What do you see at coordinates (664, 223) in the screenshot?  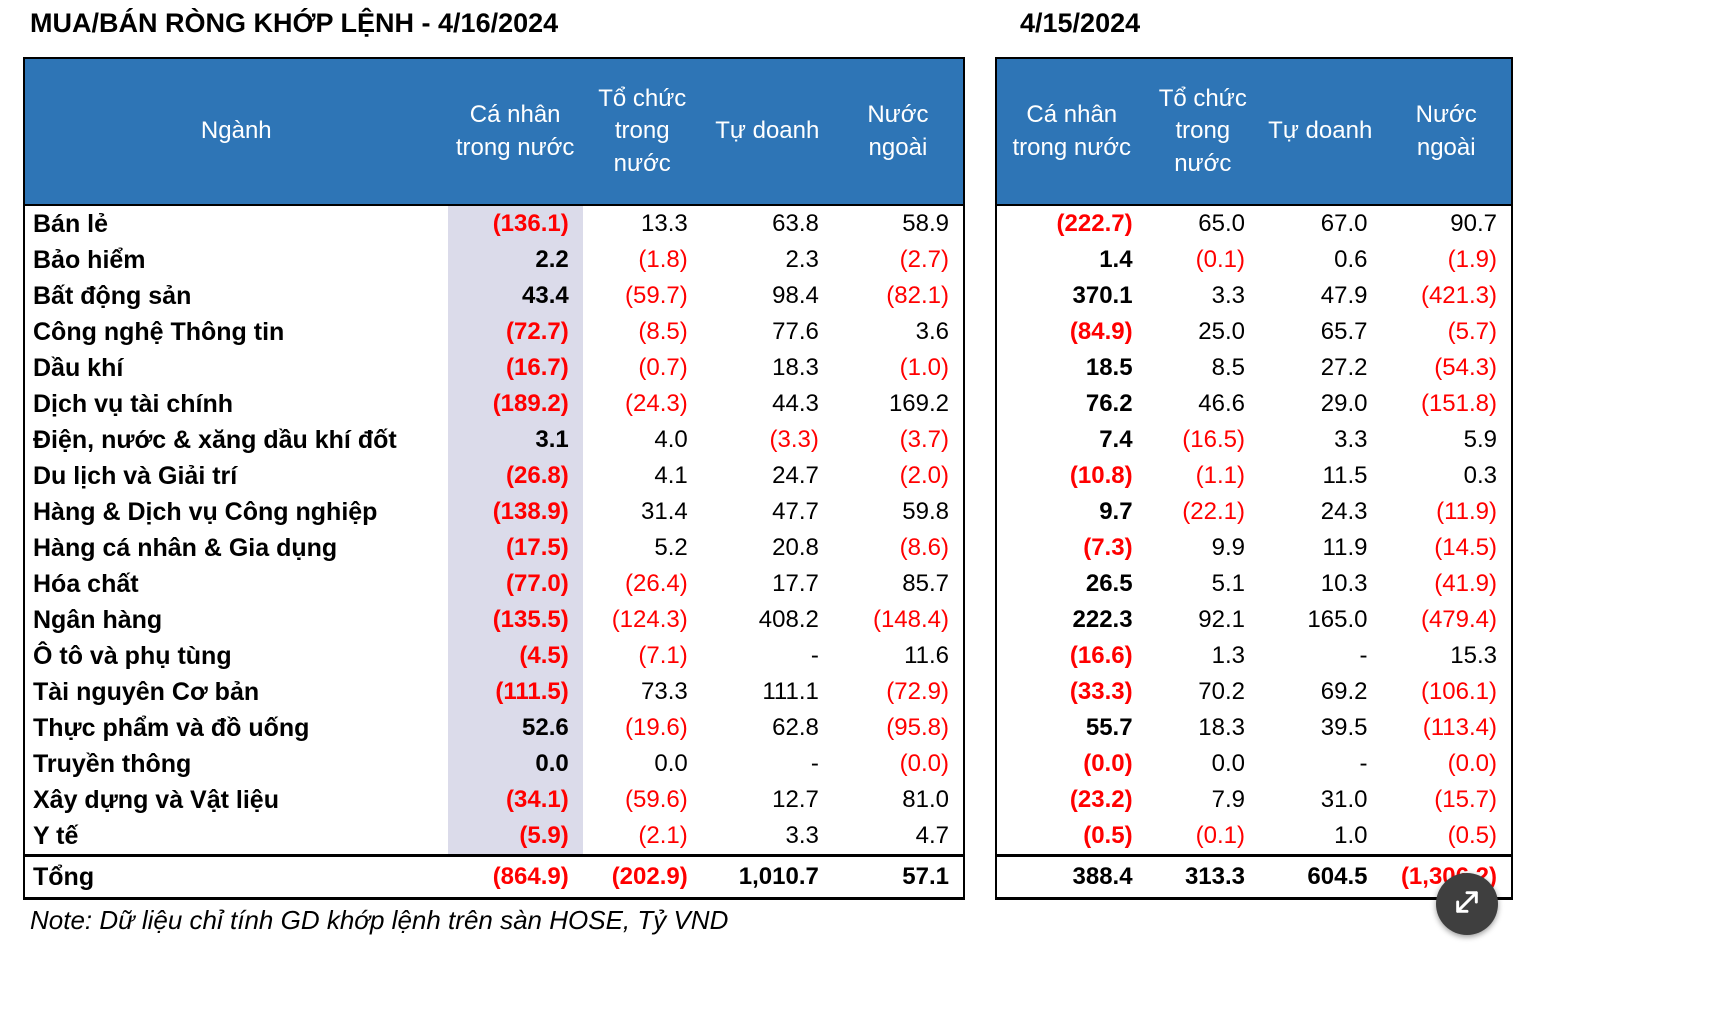 I see `value-cell: 13.3` at bounding box center [664, 223].